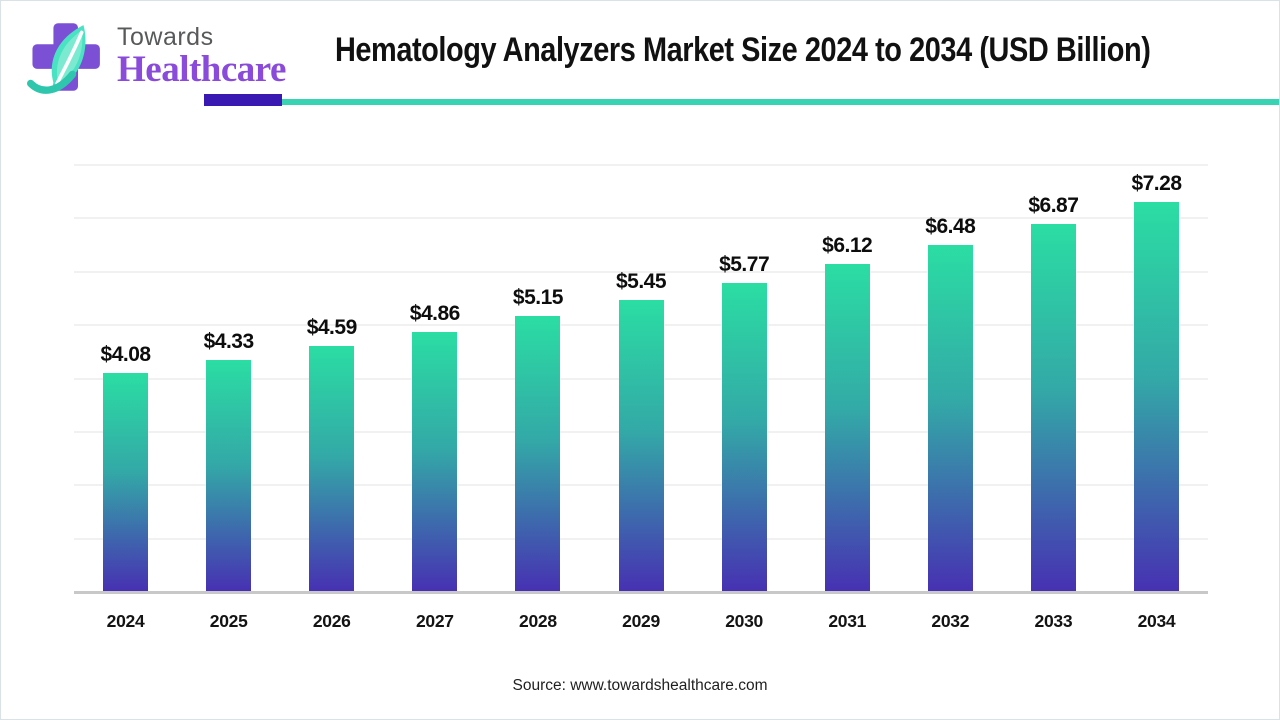 The image size is (1280, 720). What do you see at coordinates (1156, 184) in the screenshot?
I see `bar-value-label: $7.28` at bounding box center [1156, 184].